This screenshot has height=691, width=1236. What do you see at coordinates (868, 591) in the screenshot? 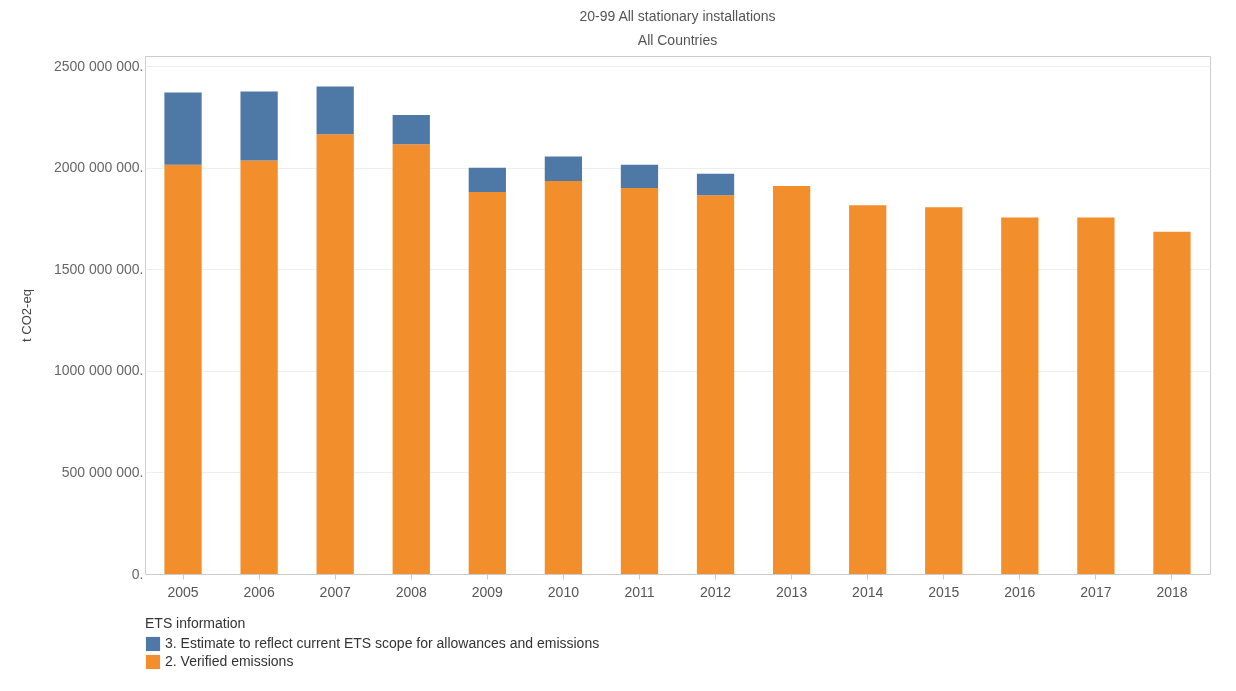
I see `x-tick-label: 2014` at bounding box center [868, 591].